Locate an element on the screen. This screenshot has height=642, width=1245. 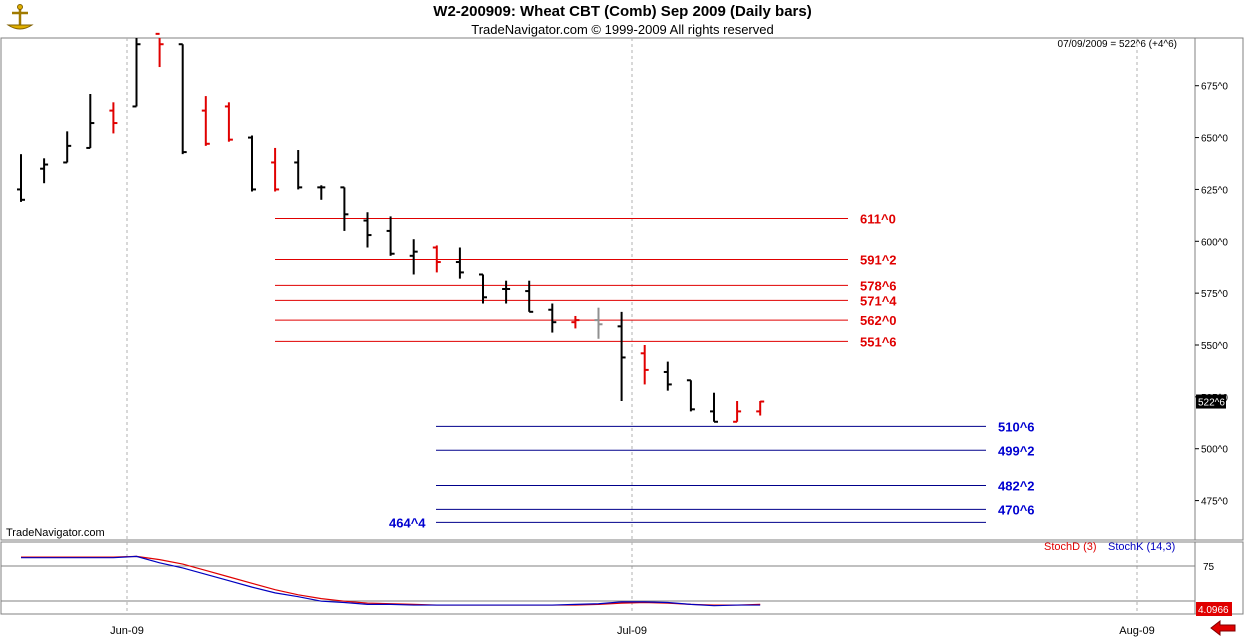
y-tick-label: 475^0 is located at coordinates (1214, 502).